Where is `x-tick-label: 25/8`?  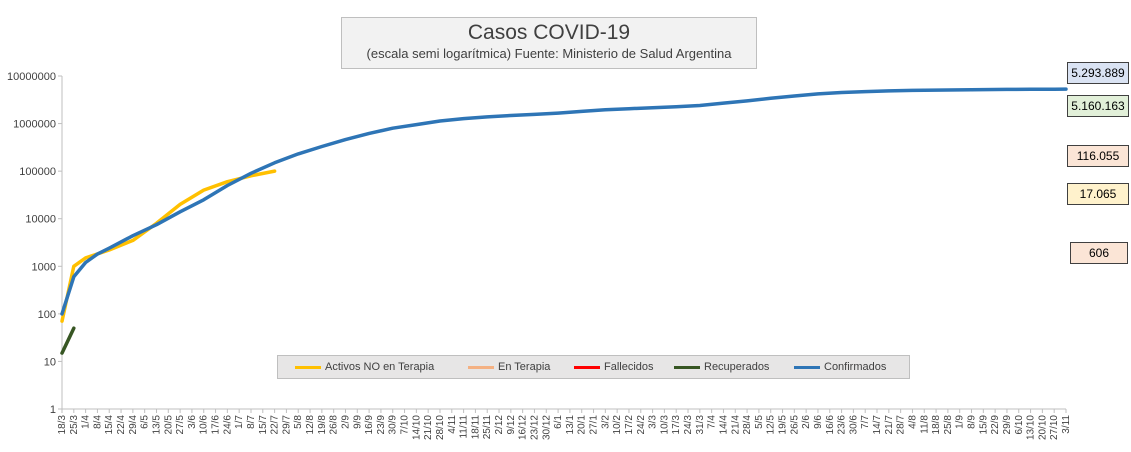
x-tick-label: 25/8 is located at coordinates (948, 425).